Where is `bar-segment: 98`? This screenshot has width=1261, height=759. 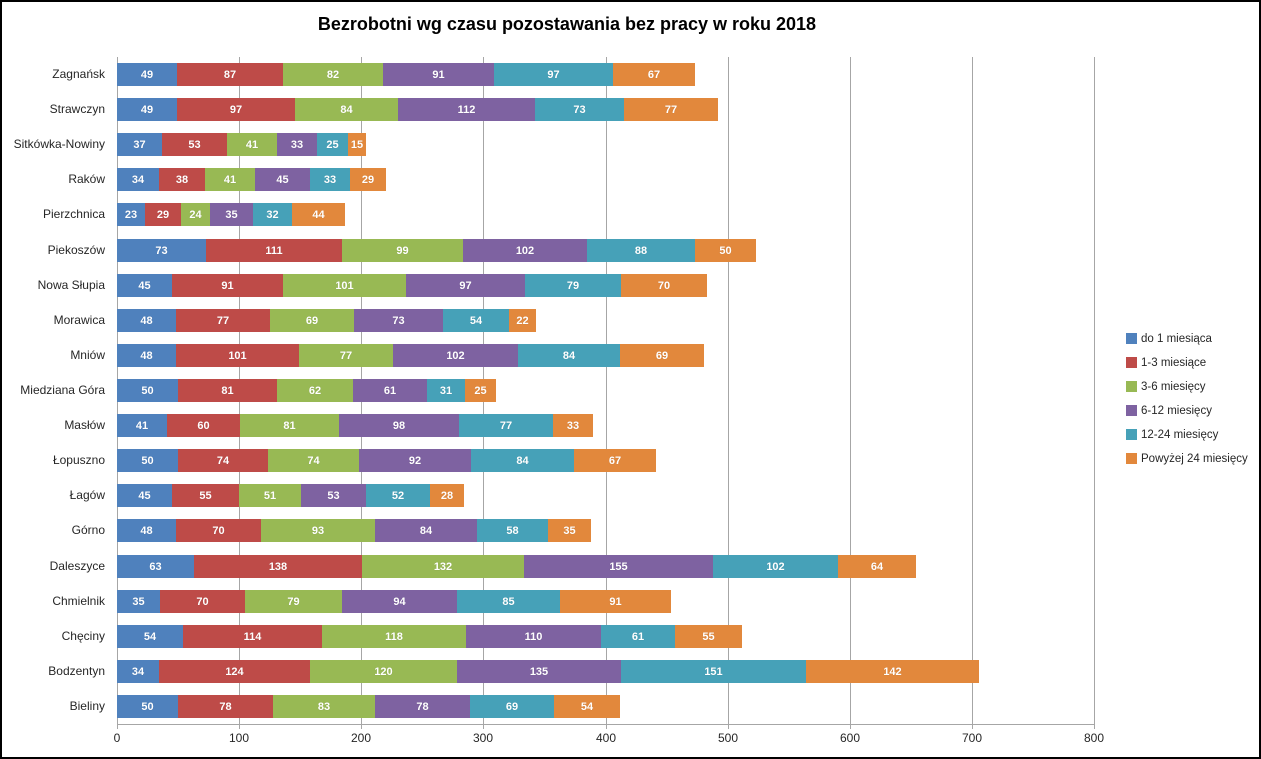
bar-segment: 98 is located at coordinates (399, 425).